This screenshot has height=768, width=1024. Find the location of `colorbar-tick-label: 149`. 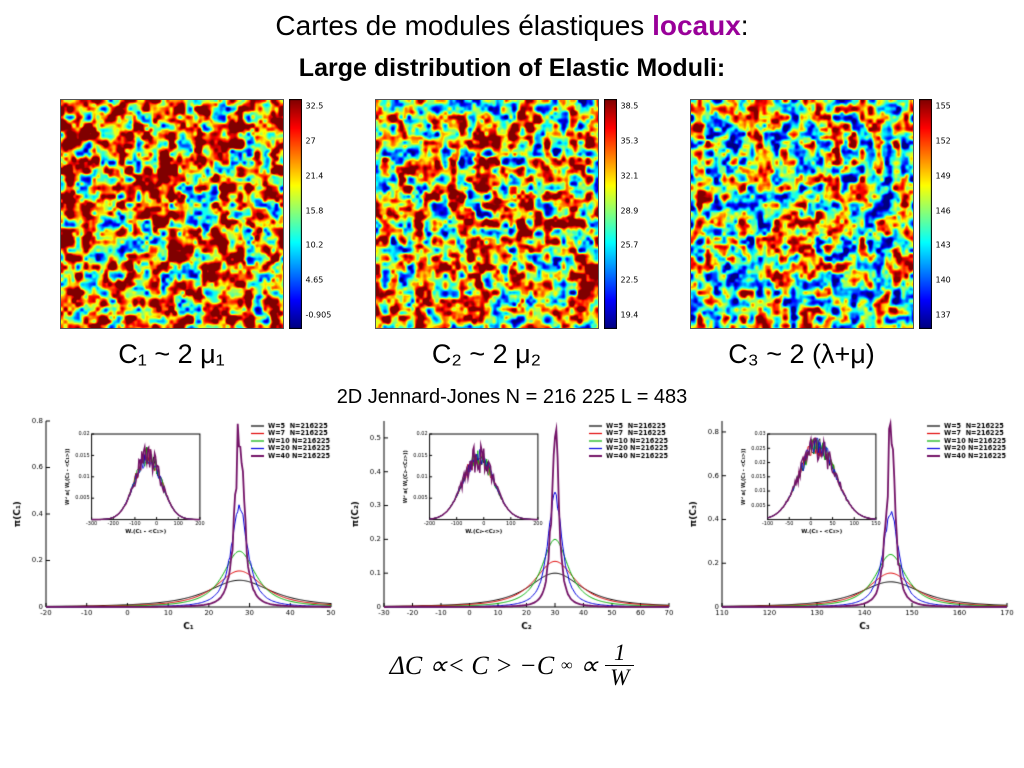

colorbar-tick-label: 149 is located at coordinates (943, 176).